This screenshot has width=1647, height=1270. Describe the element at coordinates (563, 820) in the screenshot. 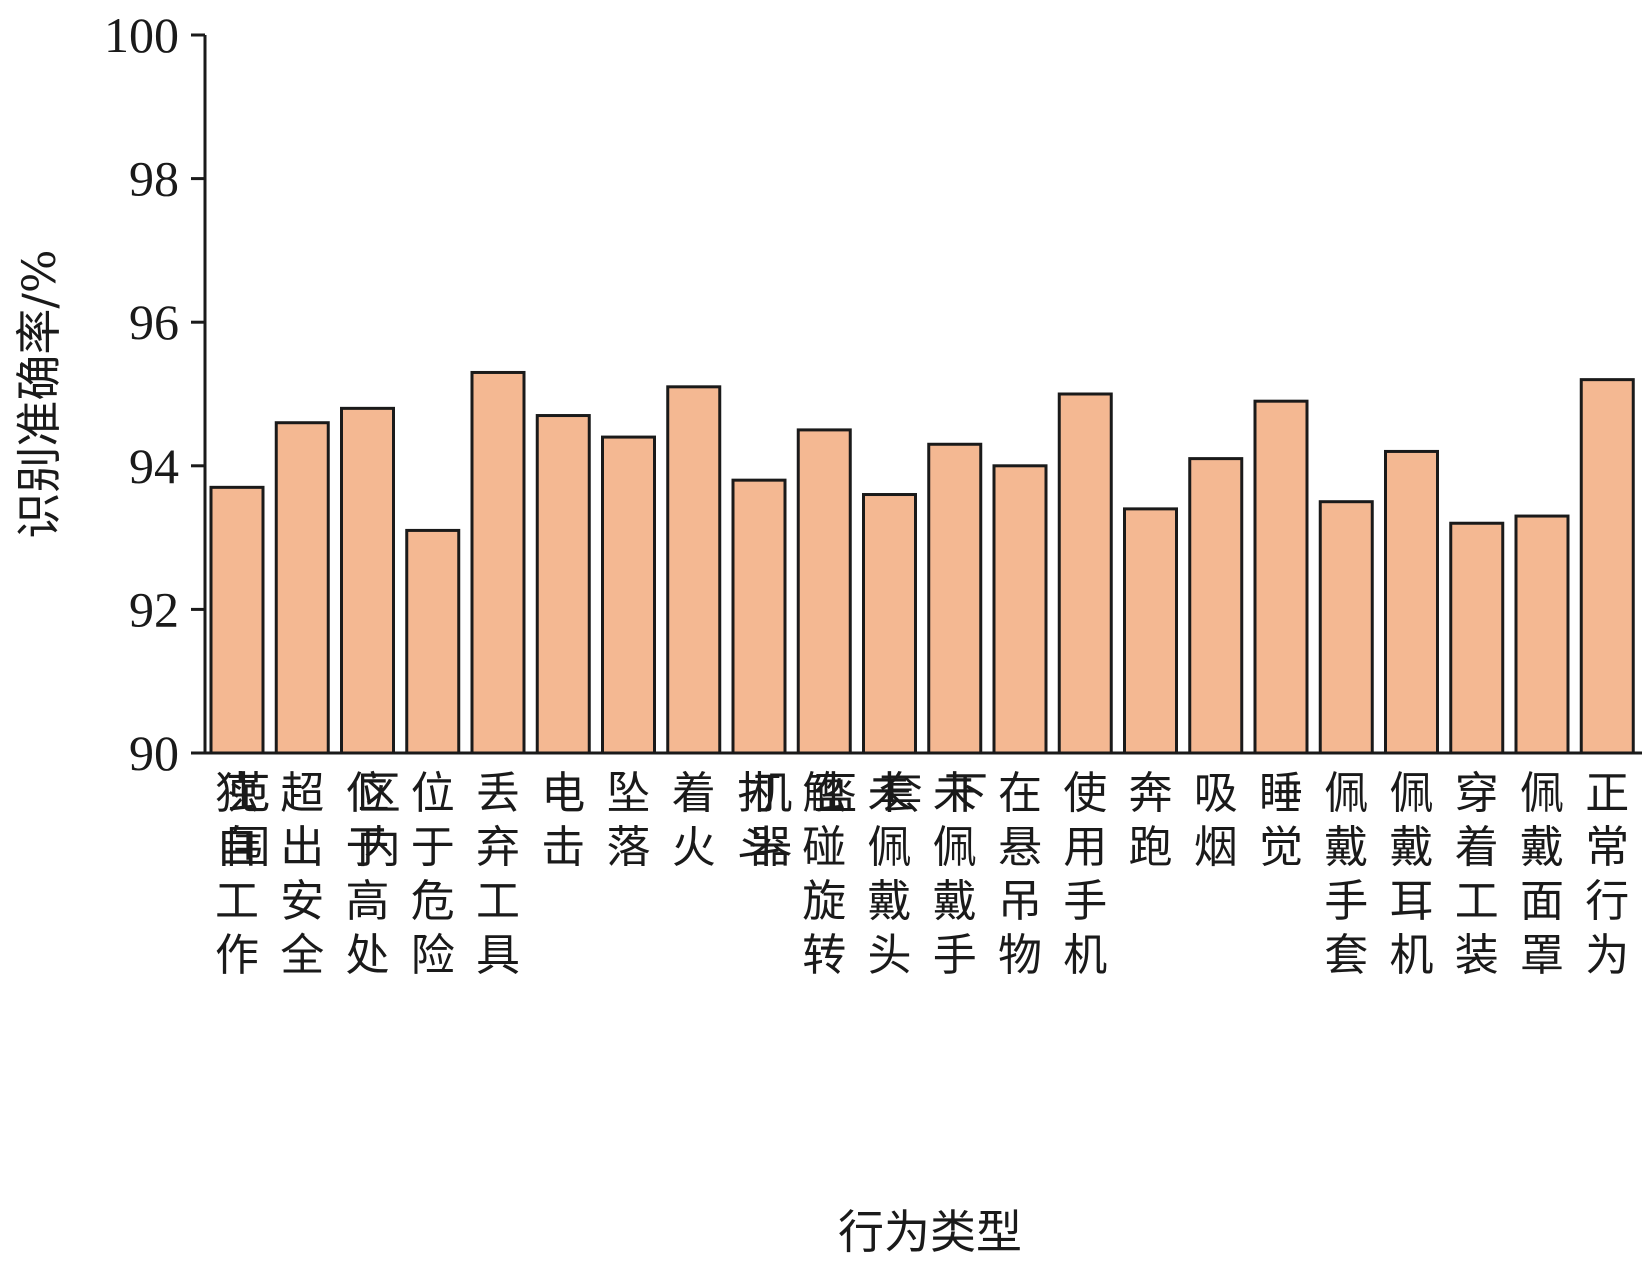

I see `x-category-label: 电击` at that location.